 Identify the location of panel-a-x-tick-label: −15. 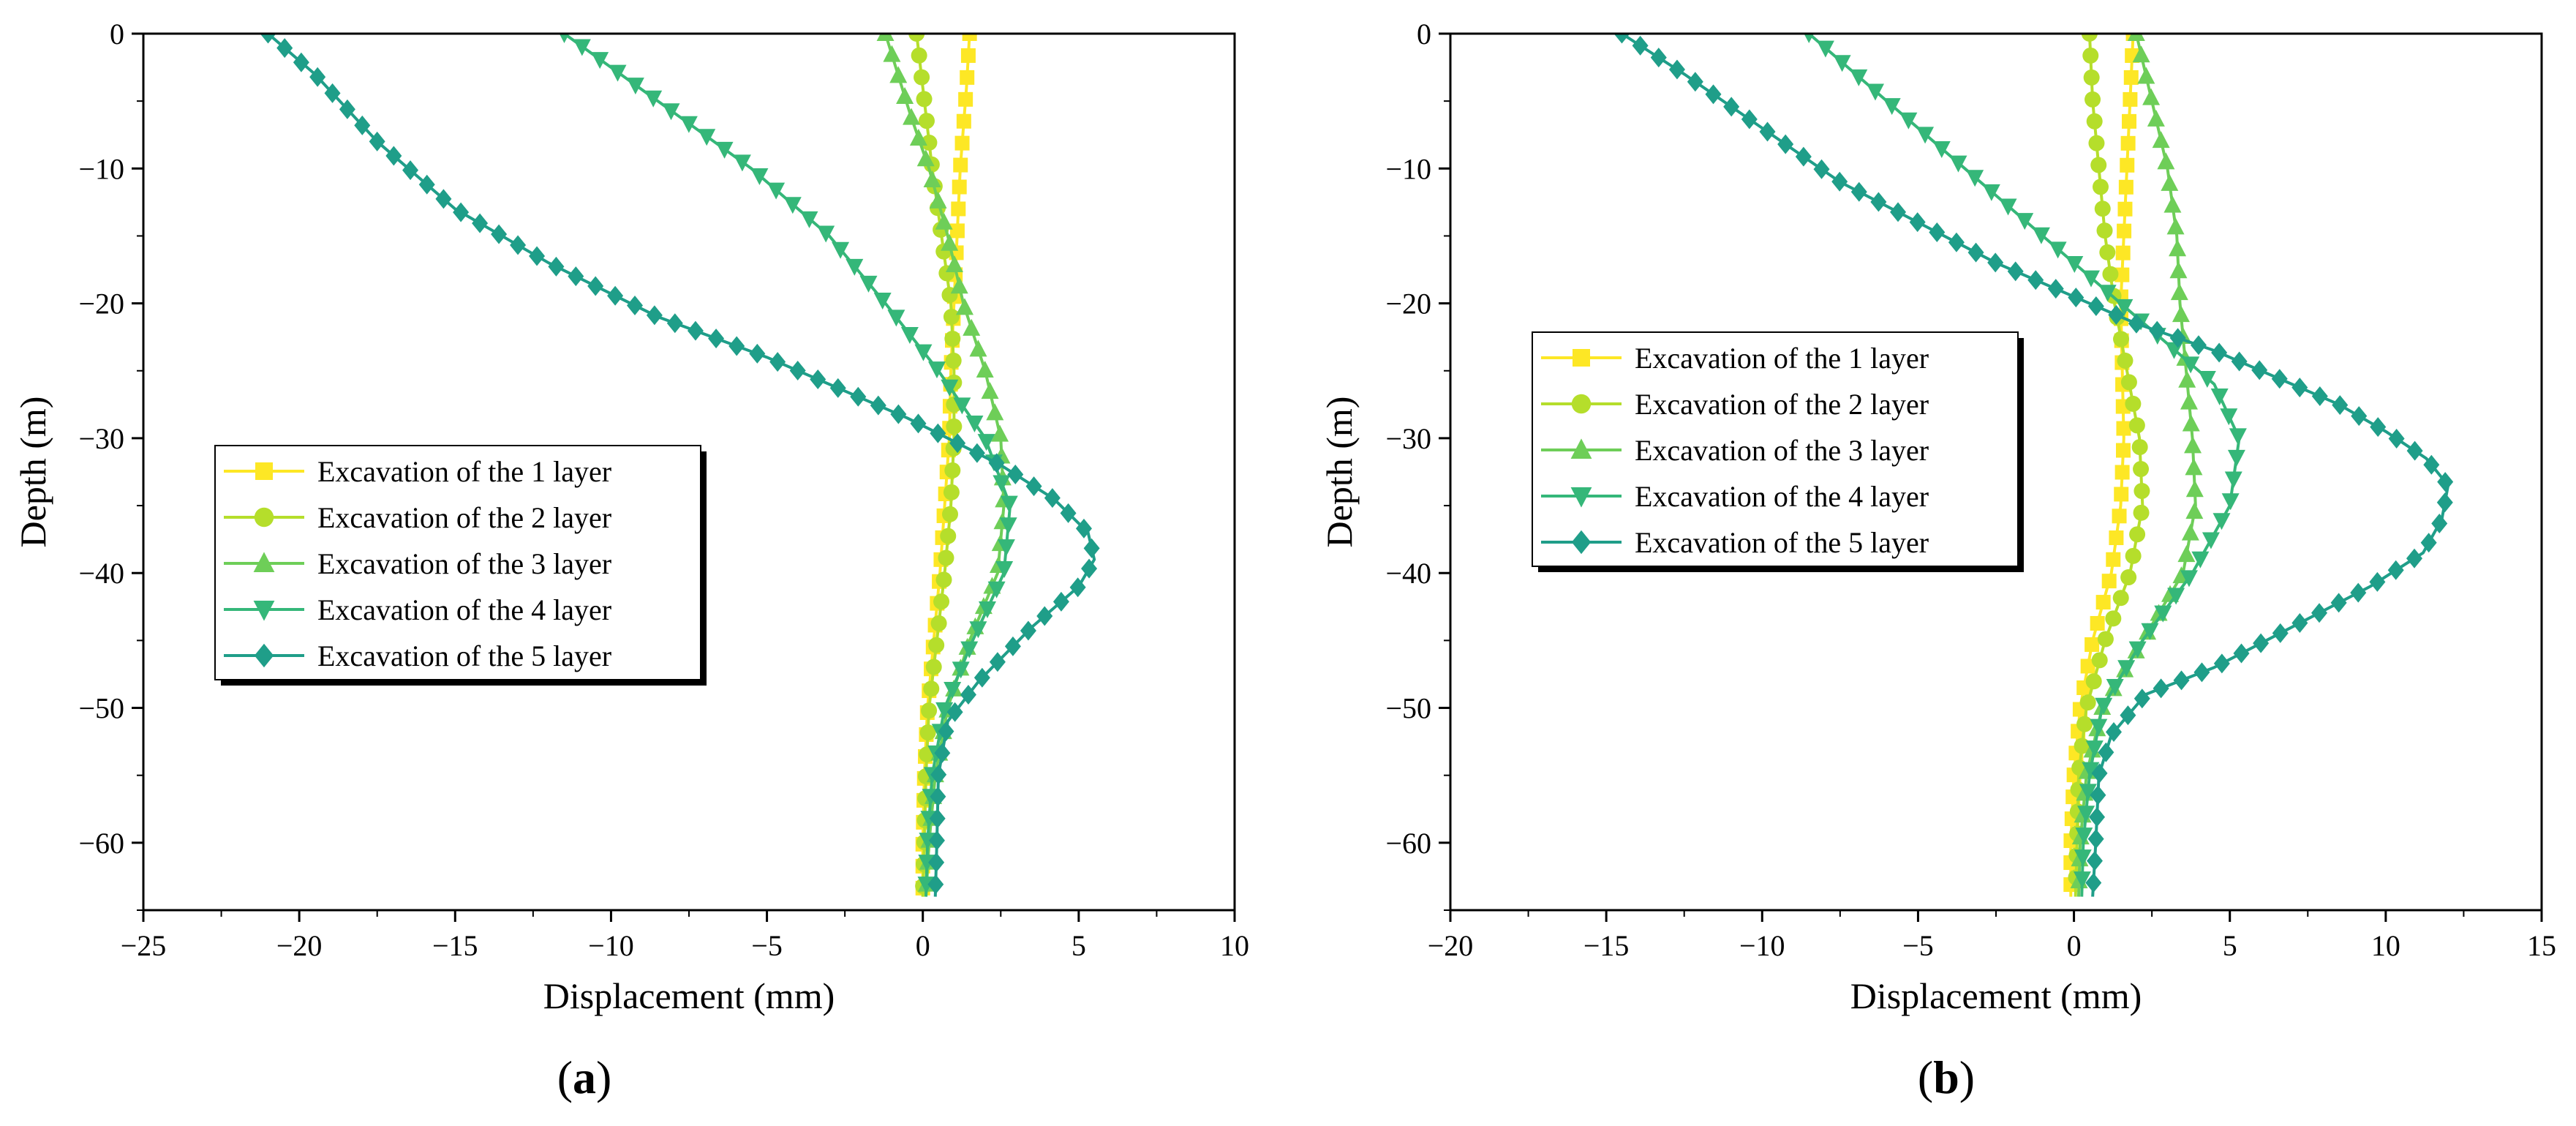
(455, 945).